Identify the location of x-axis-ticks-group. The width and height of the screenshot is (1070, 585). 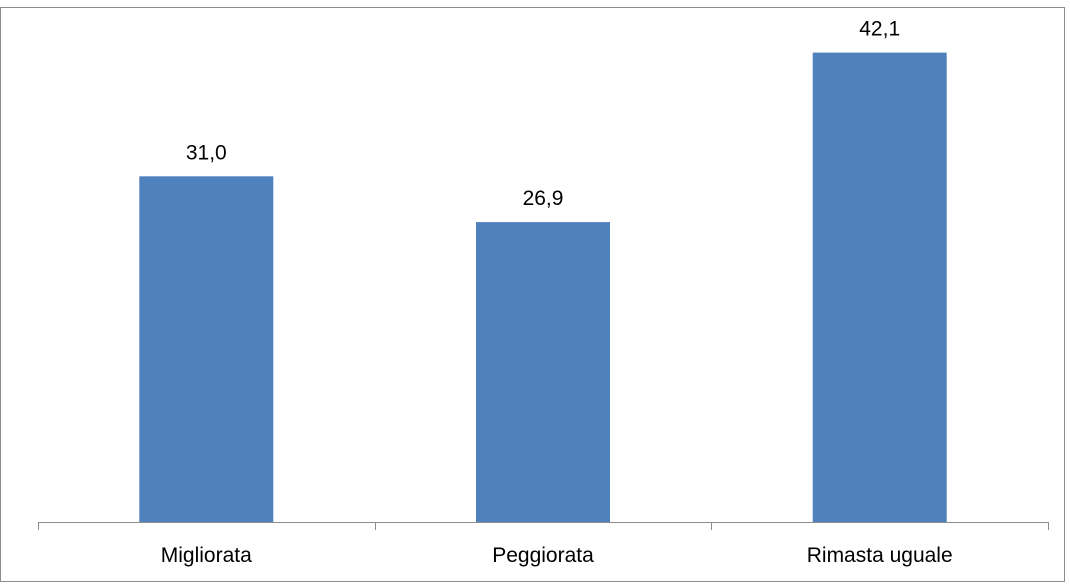
(543, 526).